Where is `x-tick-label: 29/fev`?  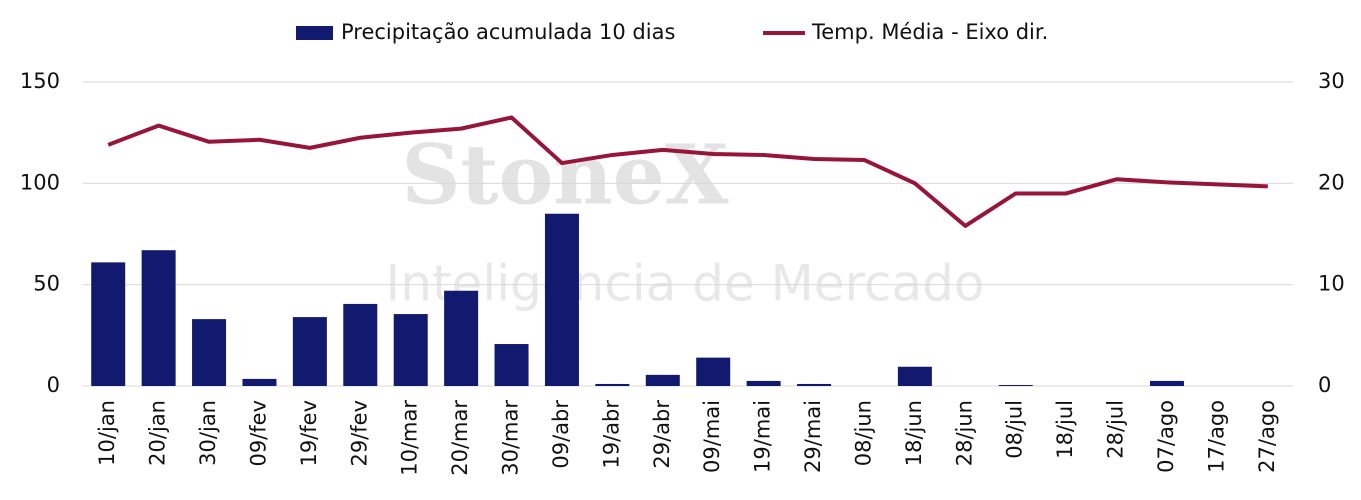
x-tick-label: 29/fev is located at coordinates (359, 433).